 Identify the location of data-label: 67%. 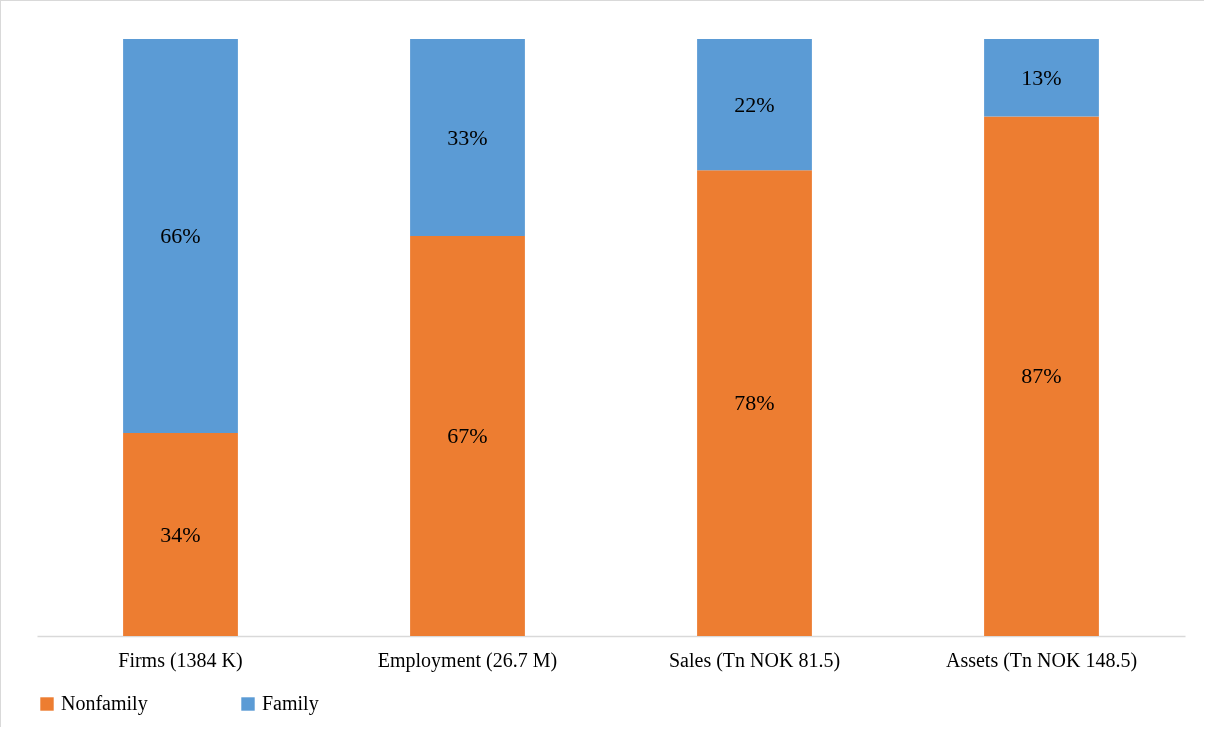
(467, 436).